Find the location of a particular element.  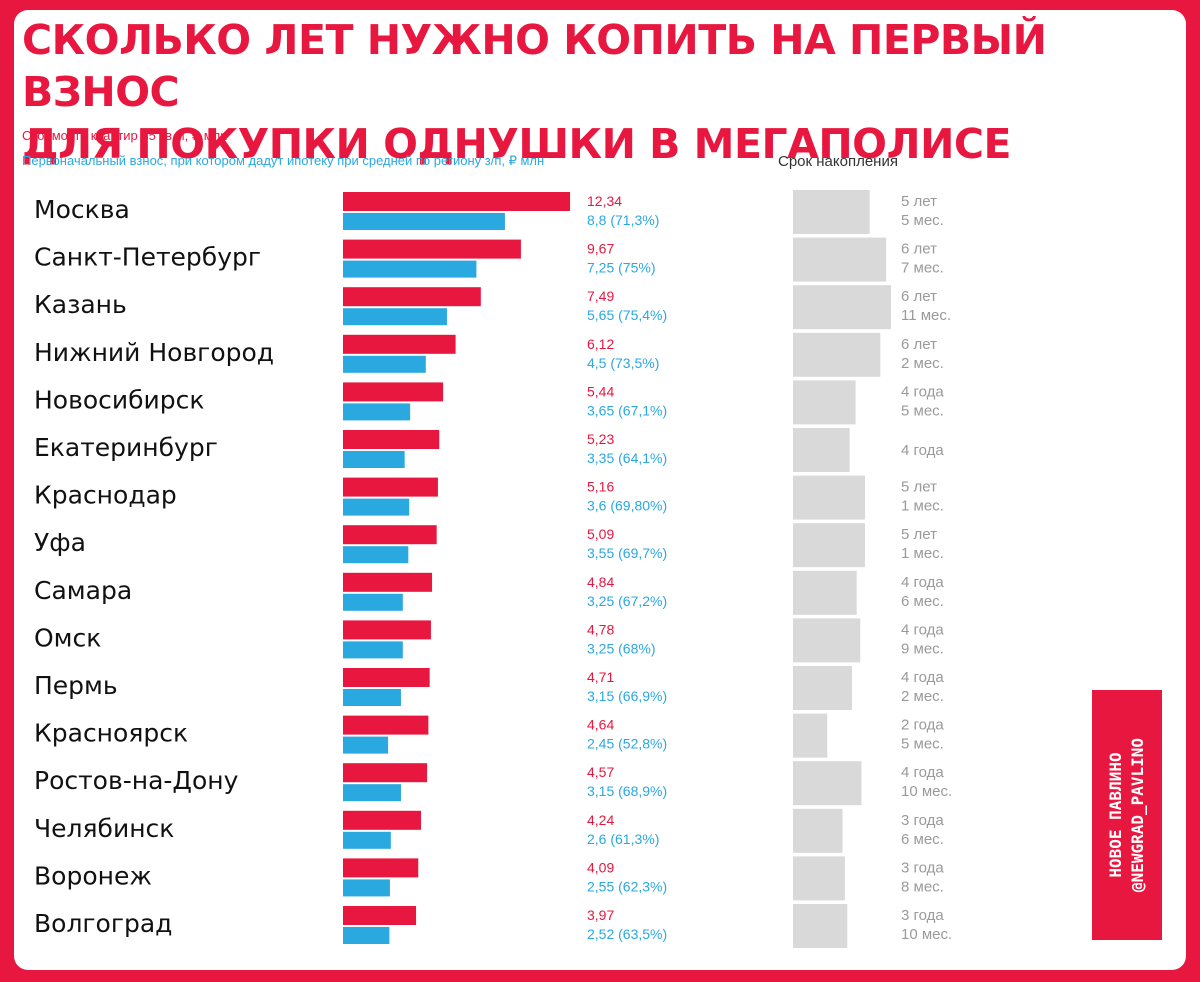

price-value-label: 12,34 is located at coordinates (604, 201).